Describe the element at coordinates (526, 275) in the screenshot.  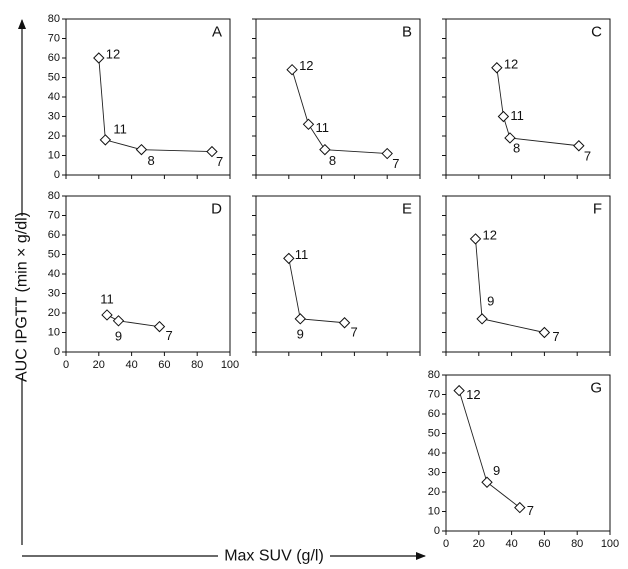
I see `panel-f: F 12 9 7` at that location.